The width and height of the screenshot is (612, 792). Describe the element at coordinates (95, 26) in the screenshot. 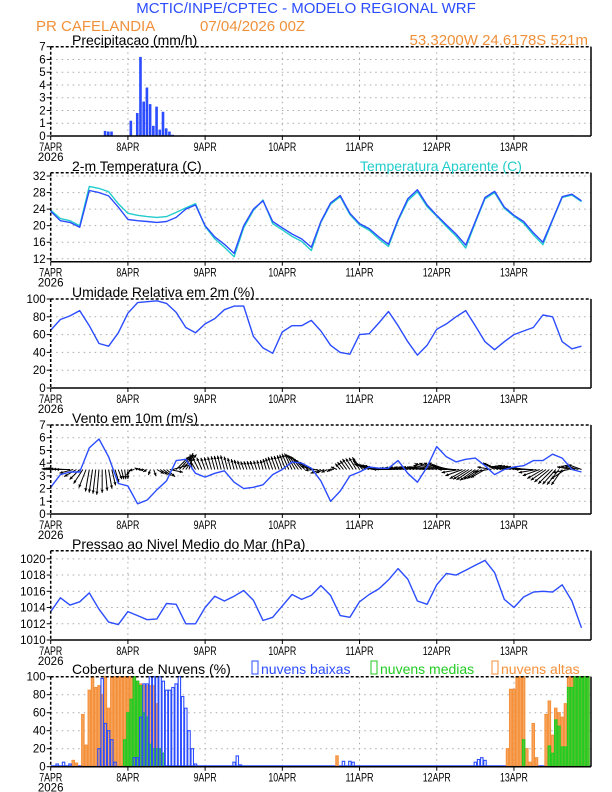

I see `station-name: PR CAFELANDIA` at that location.